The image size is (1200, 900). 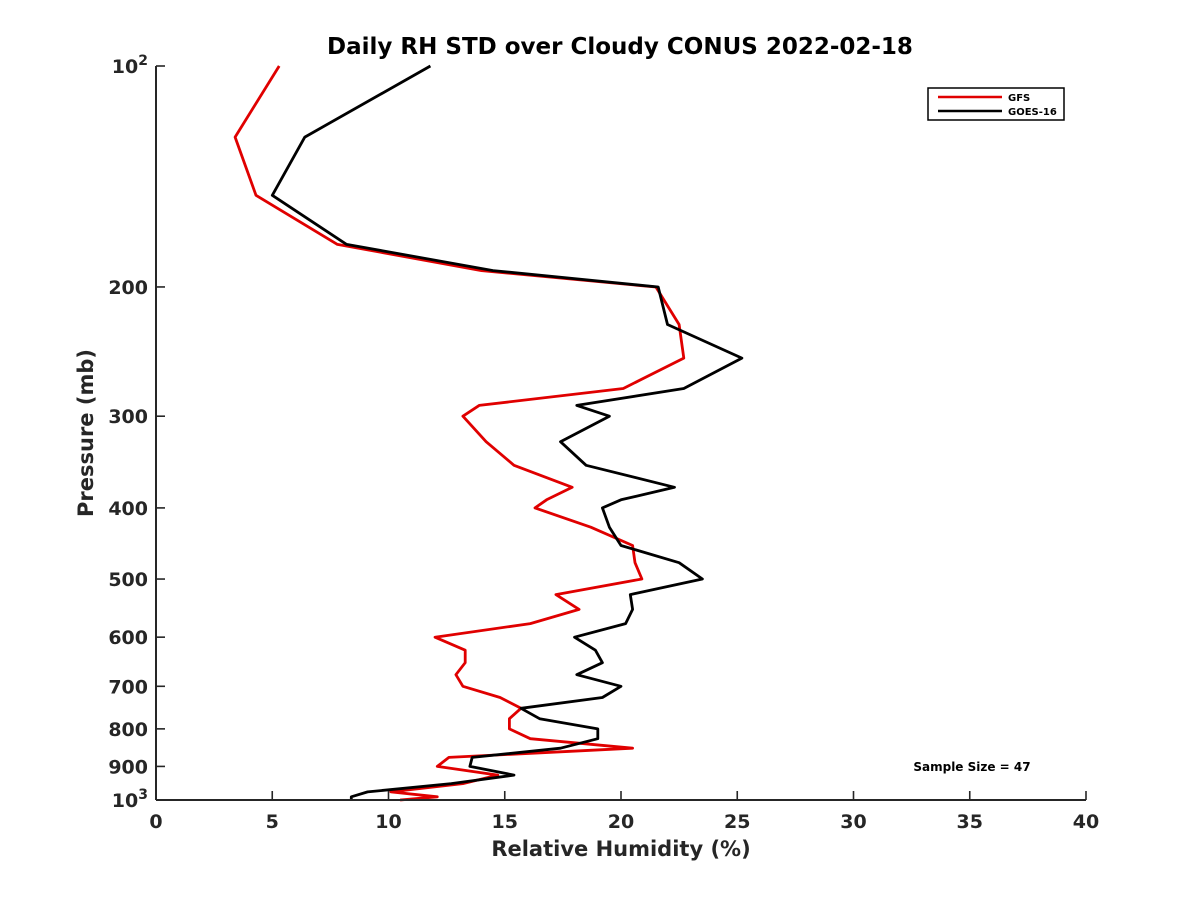 What do you see at coordinates (1032, 112) in the screenshot?
I see `legend-label-goes-16: GOES-16` at bounding box center [1032, 112].